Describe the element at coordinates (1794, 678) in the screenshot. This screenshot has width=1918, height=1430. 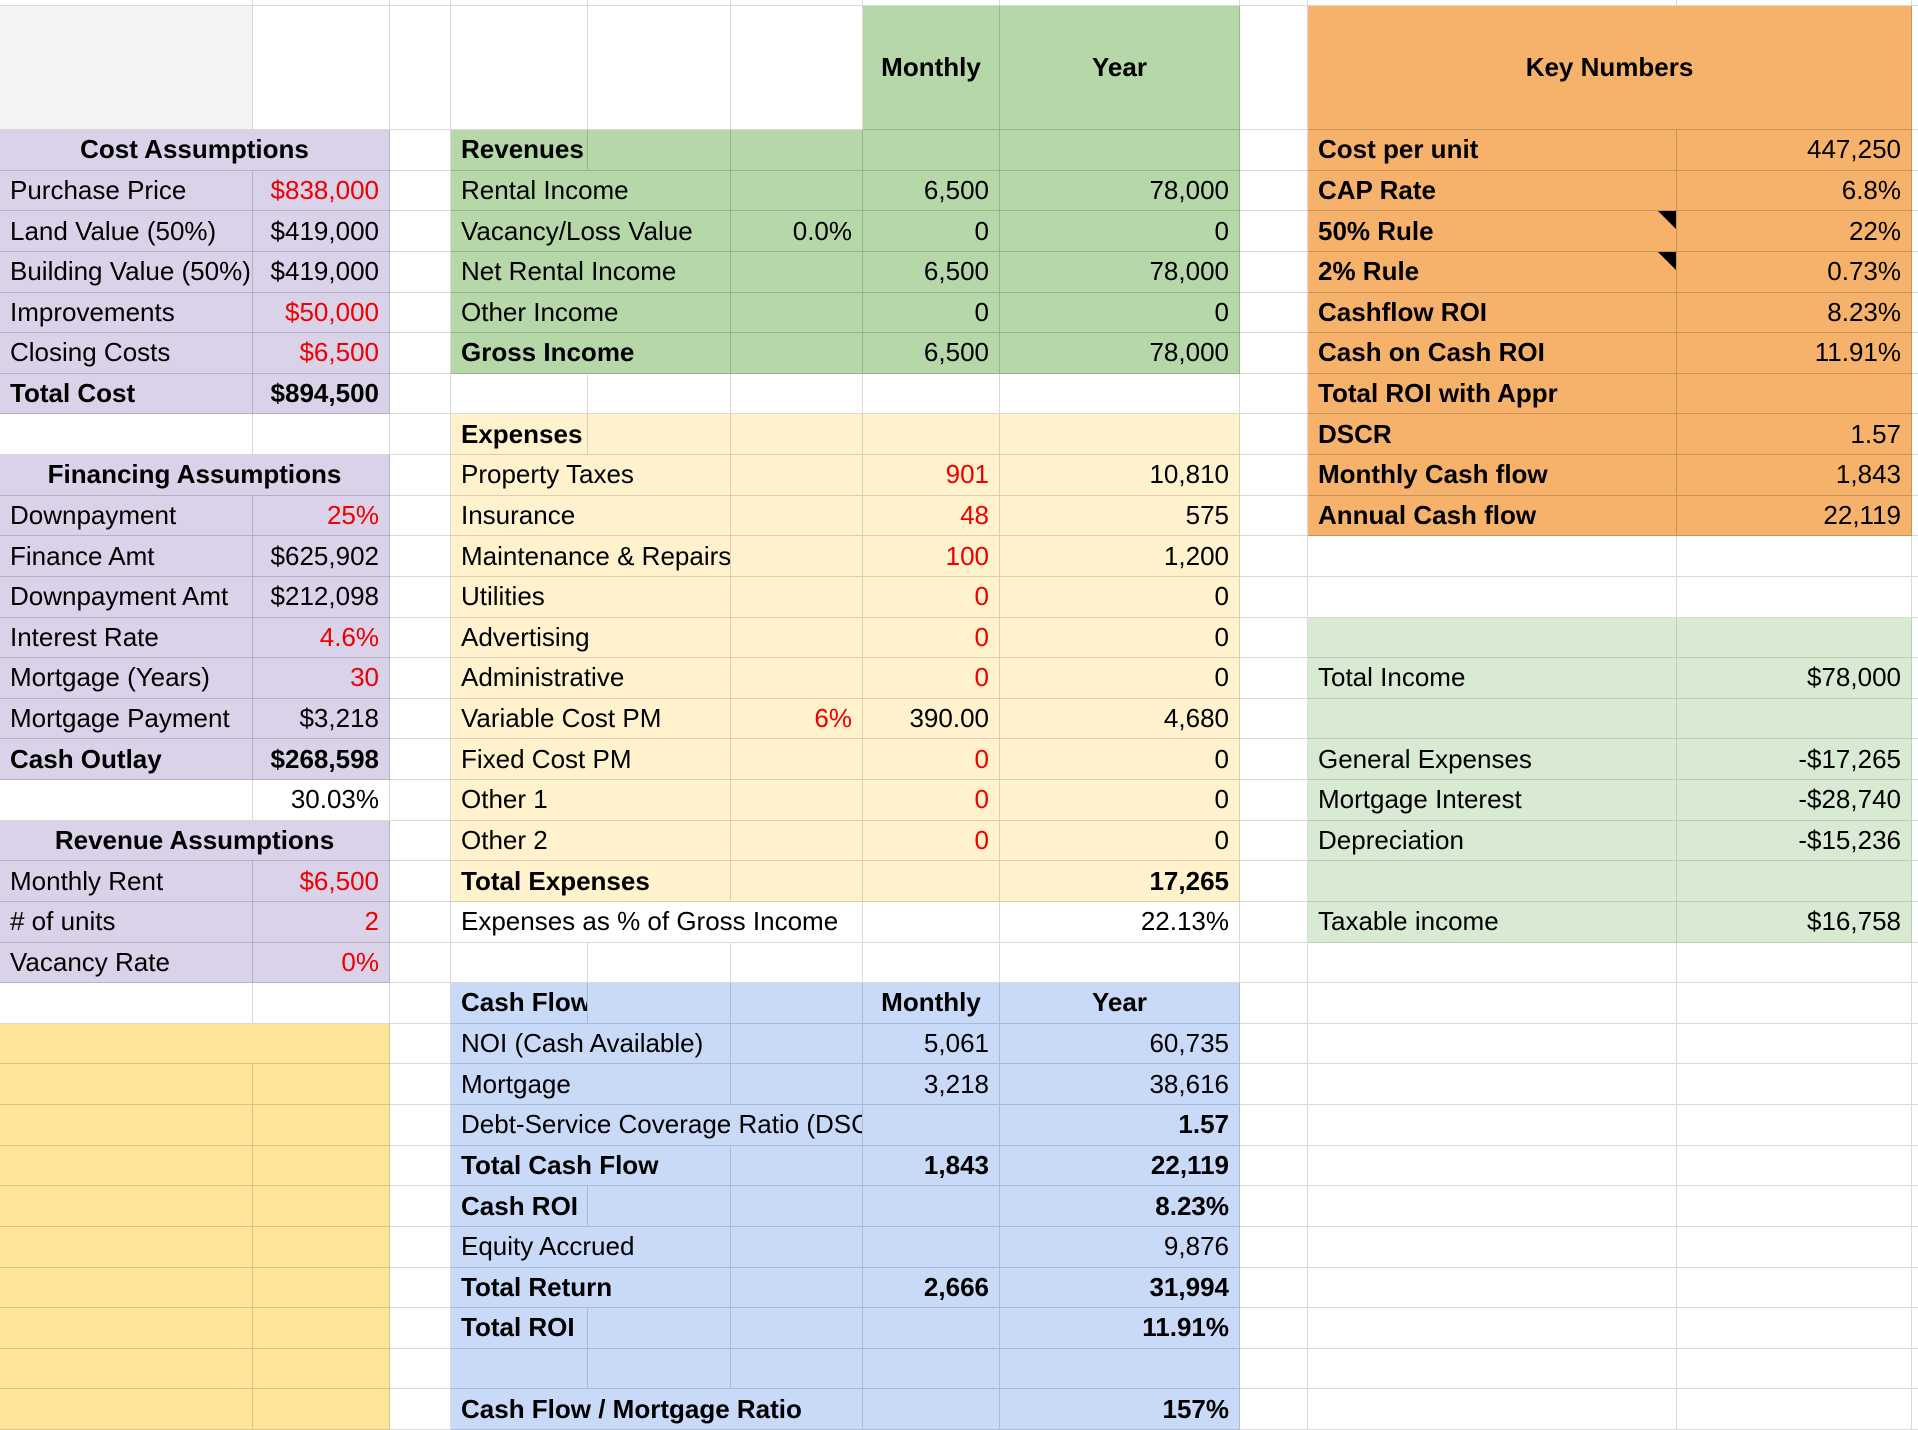
I see `value-78-000: $78,000` at that location.